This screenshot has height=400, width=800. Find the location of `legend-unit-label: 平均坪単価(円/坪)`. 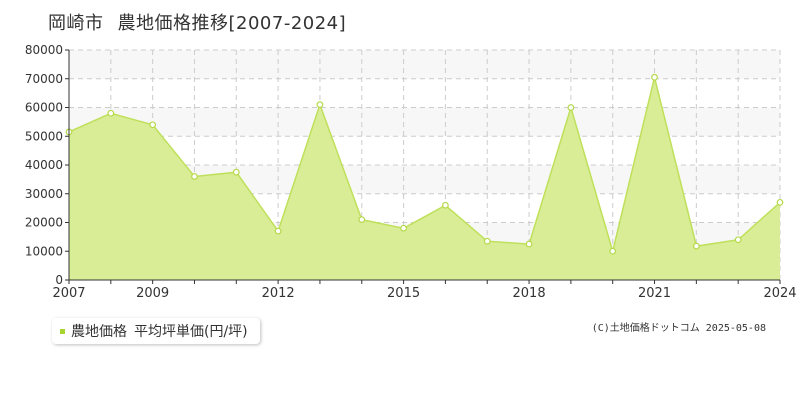

legend-unit-label: 平均坪単価(円/坪) is located at coordinates (191, 332).